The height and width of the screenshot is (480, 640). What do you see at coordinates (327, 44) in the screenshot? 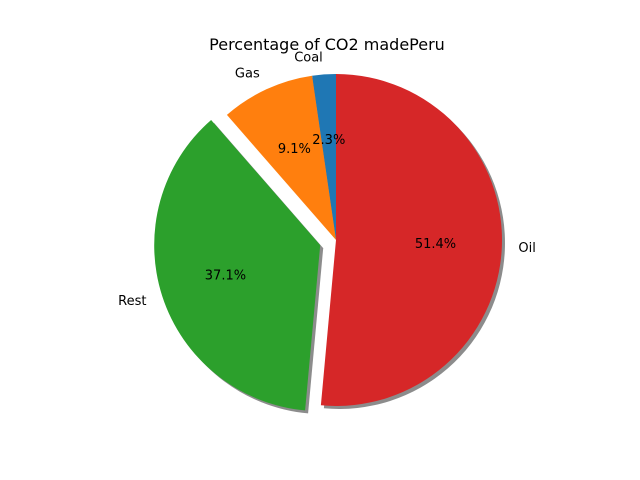
I see `chart-title: Percentage of CO2 madePeru` at bounding box center [327, 44].